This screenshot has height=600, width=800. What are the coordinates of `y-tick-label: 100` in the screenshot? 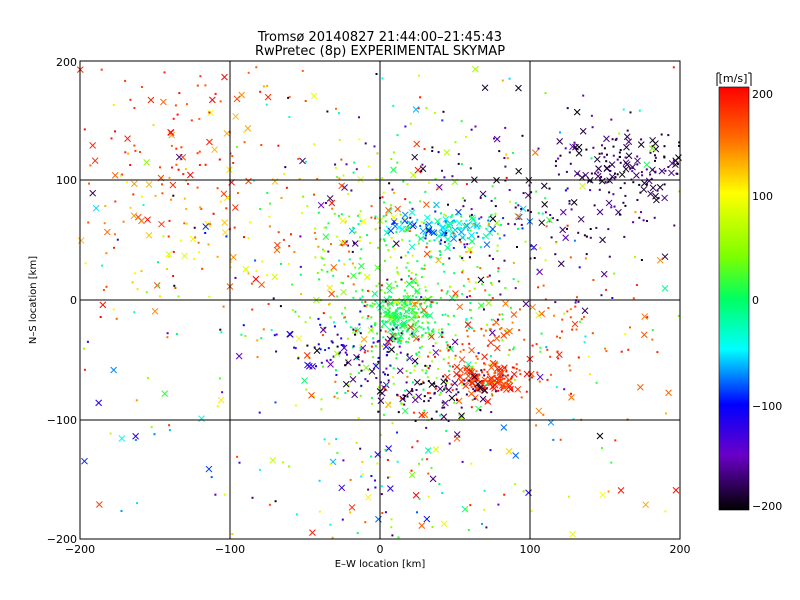 It's located at (66, 180).